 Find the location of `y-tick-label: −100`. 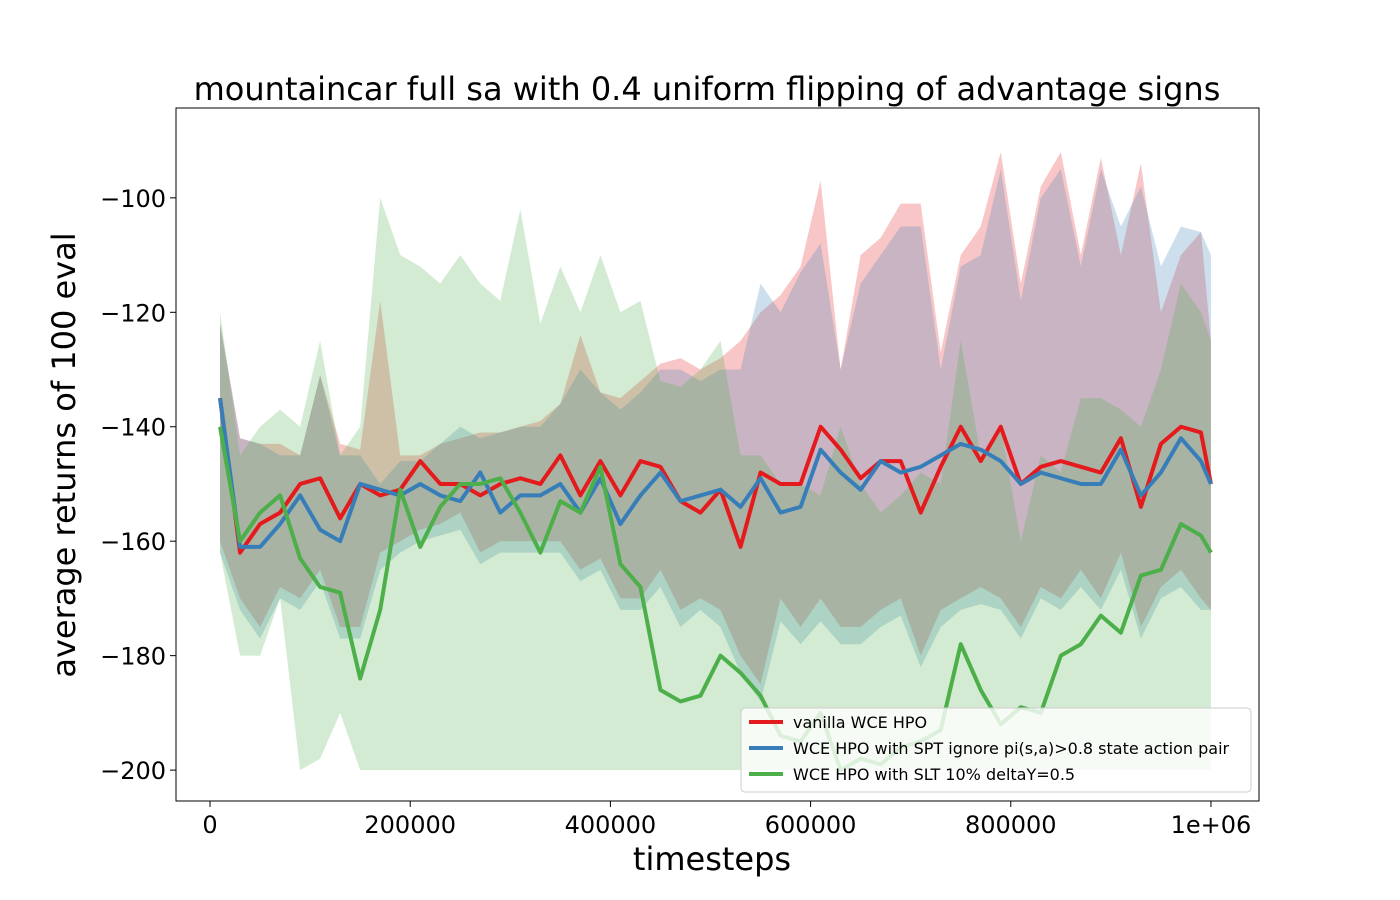

y-tick-label: −100 is located at coordinates (133, 199).